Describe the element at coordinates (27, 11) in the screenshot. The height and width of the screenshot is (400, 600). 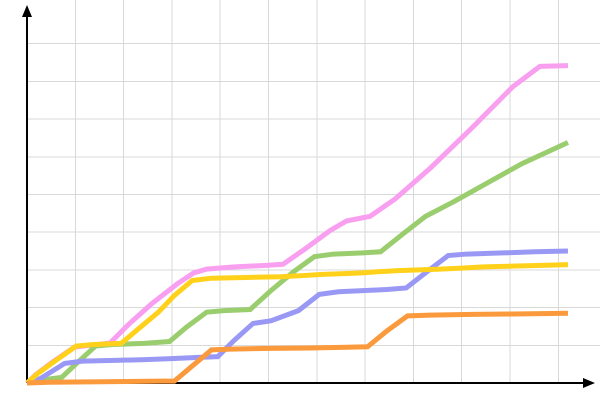
I see `y-axis-arrow-icon` at that location.